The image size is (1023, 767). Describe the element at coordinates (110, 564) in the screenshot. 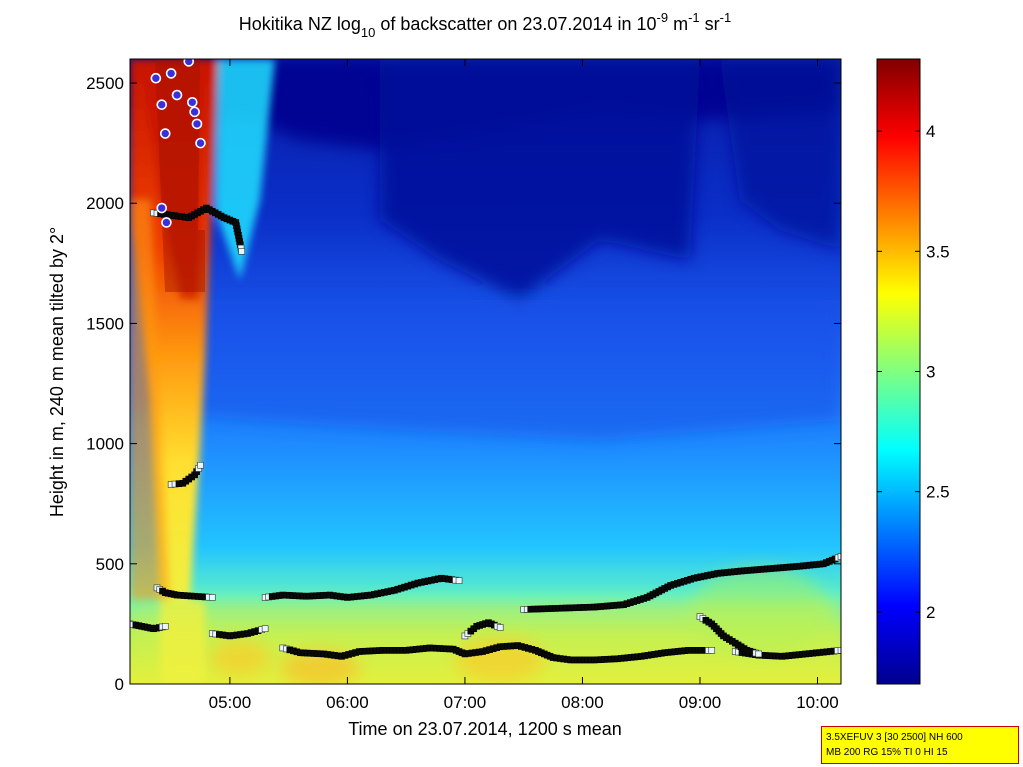

I see `y-tick-label: 500` at that location.